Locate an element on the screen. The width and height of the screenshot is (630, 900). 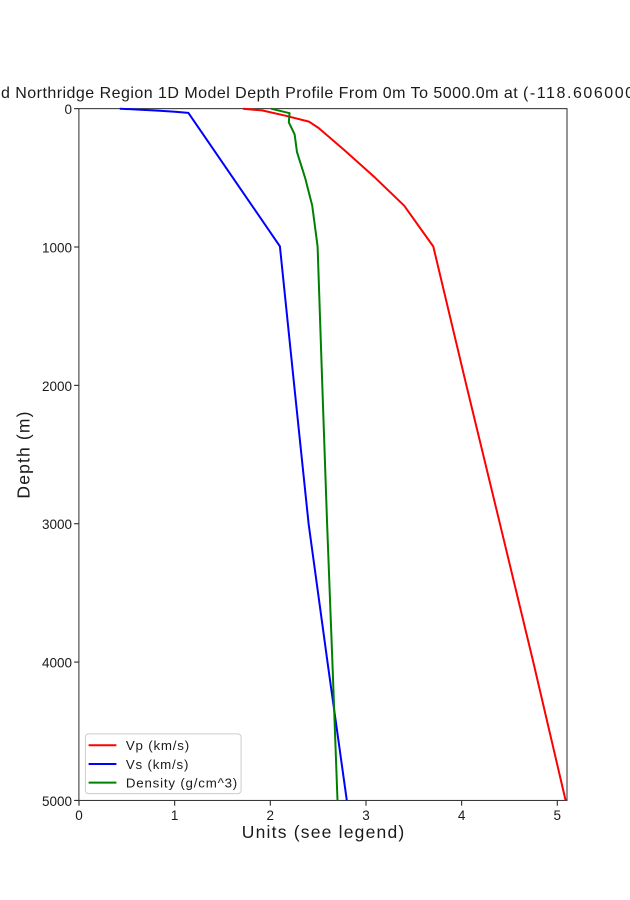
svg-text: 1000 is located at coordinates (57, 248).